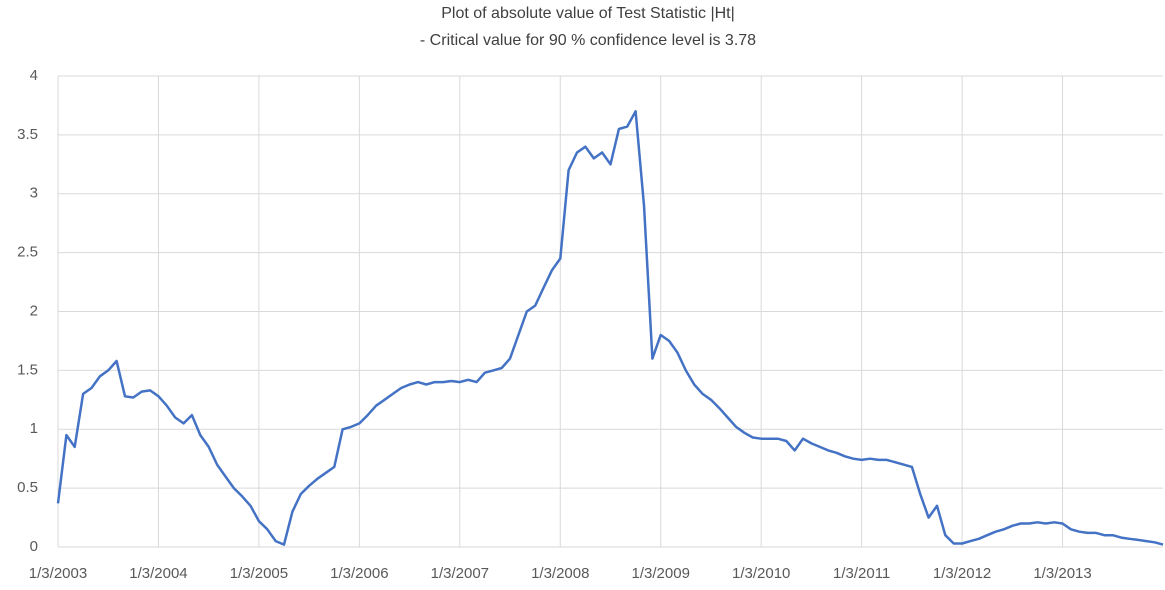  Describe the element at coordinates (861, 573) in the screenshot. I see `x-tick-label: 1/3/2011` at that location.